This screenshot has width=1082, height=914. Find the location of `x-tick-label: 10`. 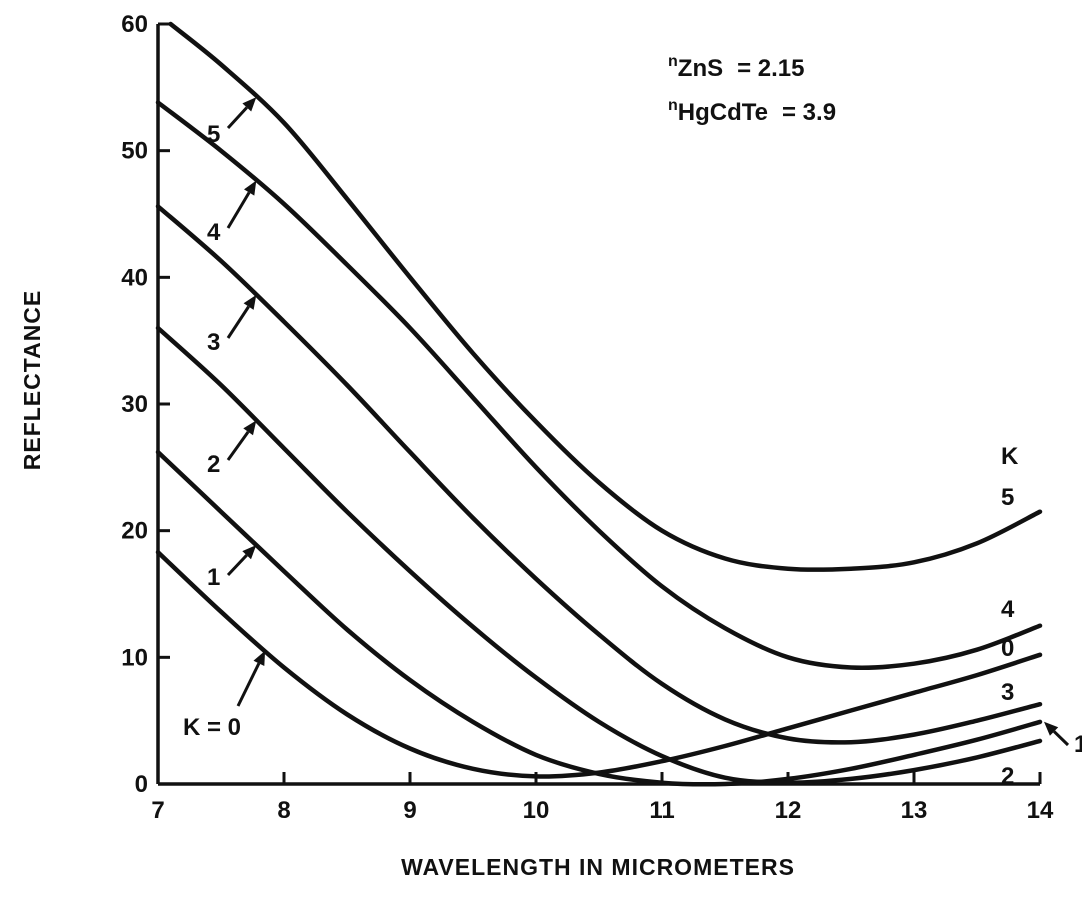

x-tick-label: 10 is located at coordinates (536, 810).